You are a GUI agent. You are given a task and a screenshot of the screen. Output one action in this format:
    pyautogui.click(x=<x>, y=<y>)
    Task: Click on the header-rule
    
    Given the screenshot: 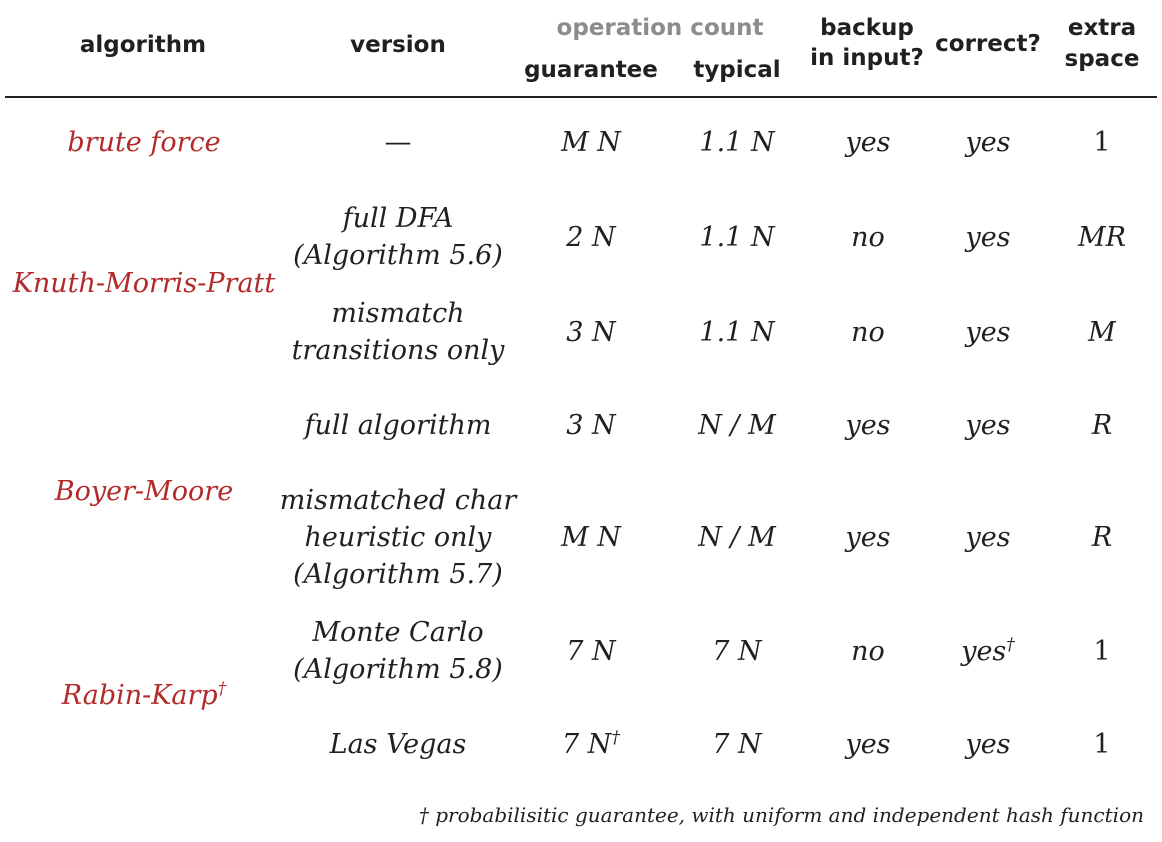 What is the action you would take?
    pyautogui.click(x=581, y=97)
    